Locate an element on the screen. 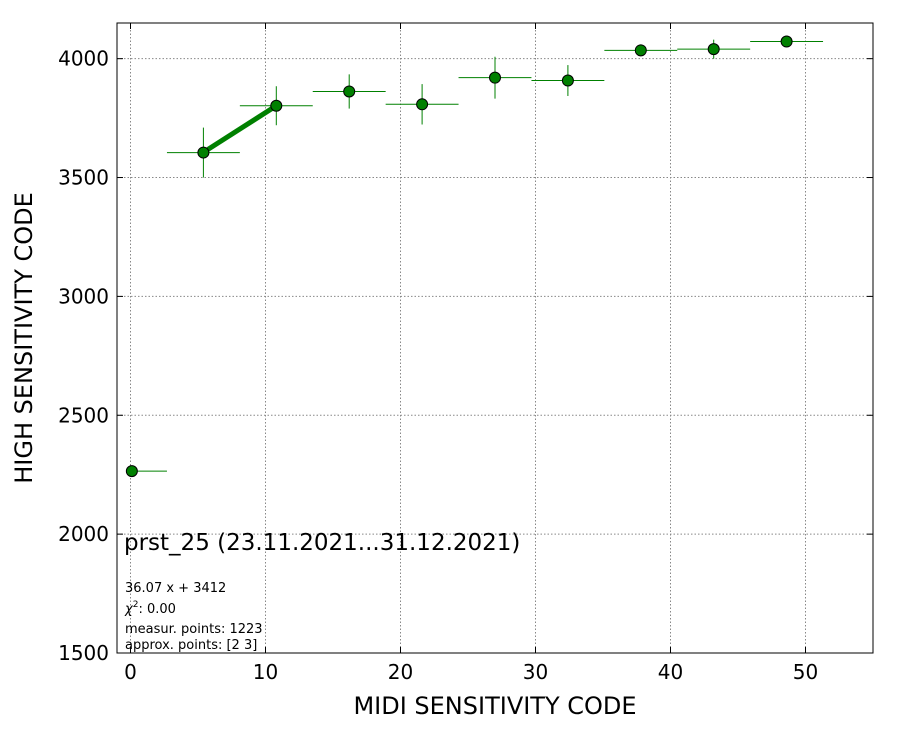 This screenshot has width=900, height=750. x-axis-label: MIDI SENSITIVITY CODE is located at coordinates (494, 706).